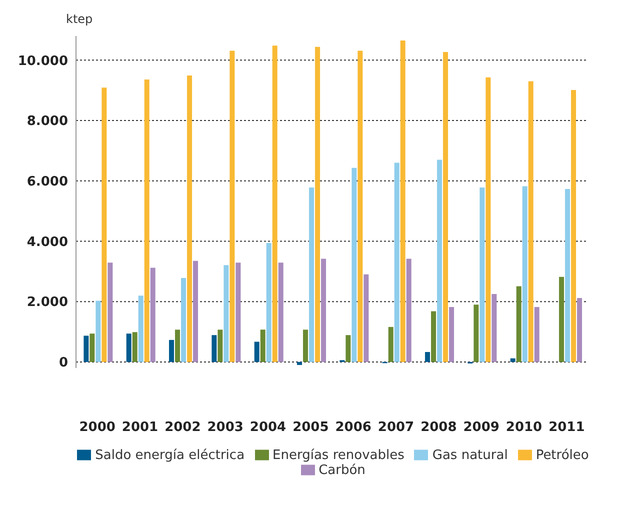 This screenshot has height=515, width=617. Describe the element at coordinates (268, 427) in the screenshot. I see `x-tick-label: 2004` at that location.